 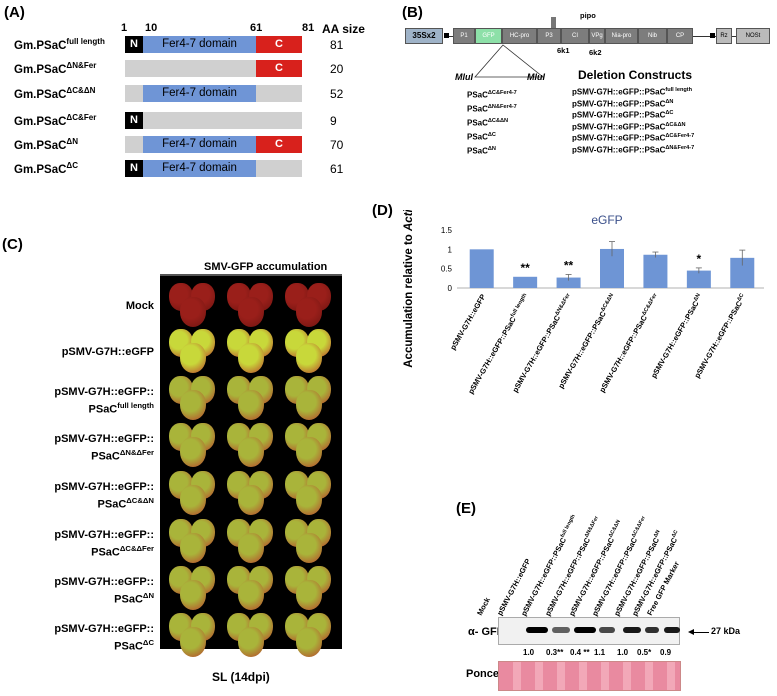 What do you see at coordinates (519, 36) in the screenshot?
I see `gene-box: HC-pro` at bounding box center [519, 36].